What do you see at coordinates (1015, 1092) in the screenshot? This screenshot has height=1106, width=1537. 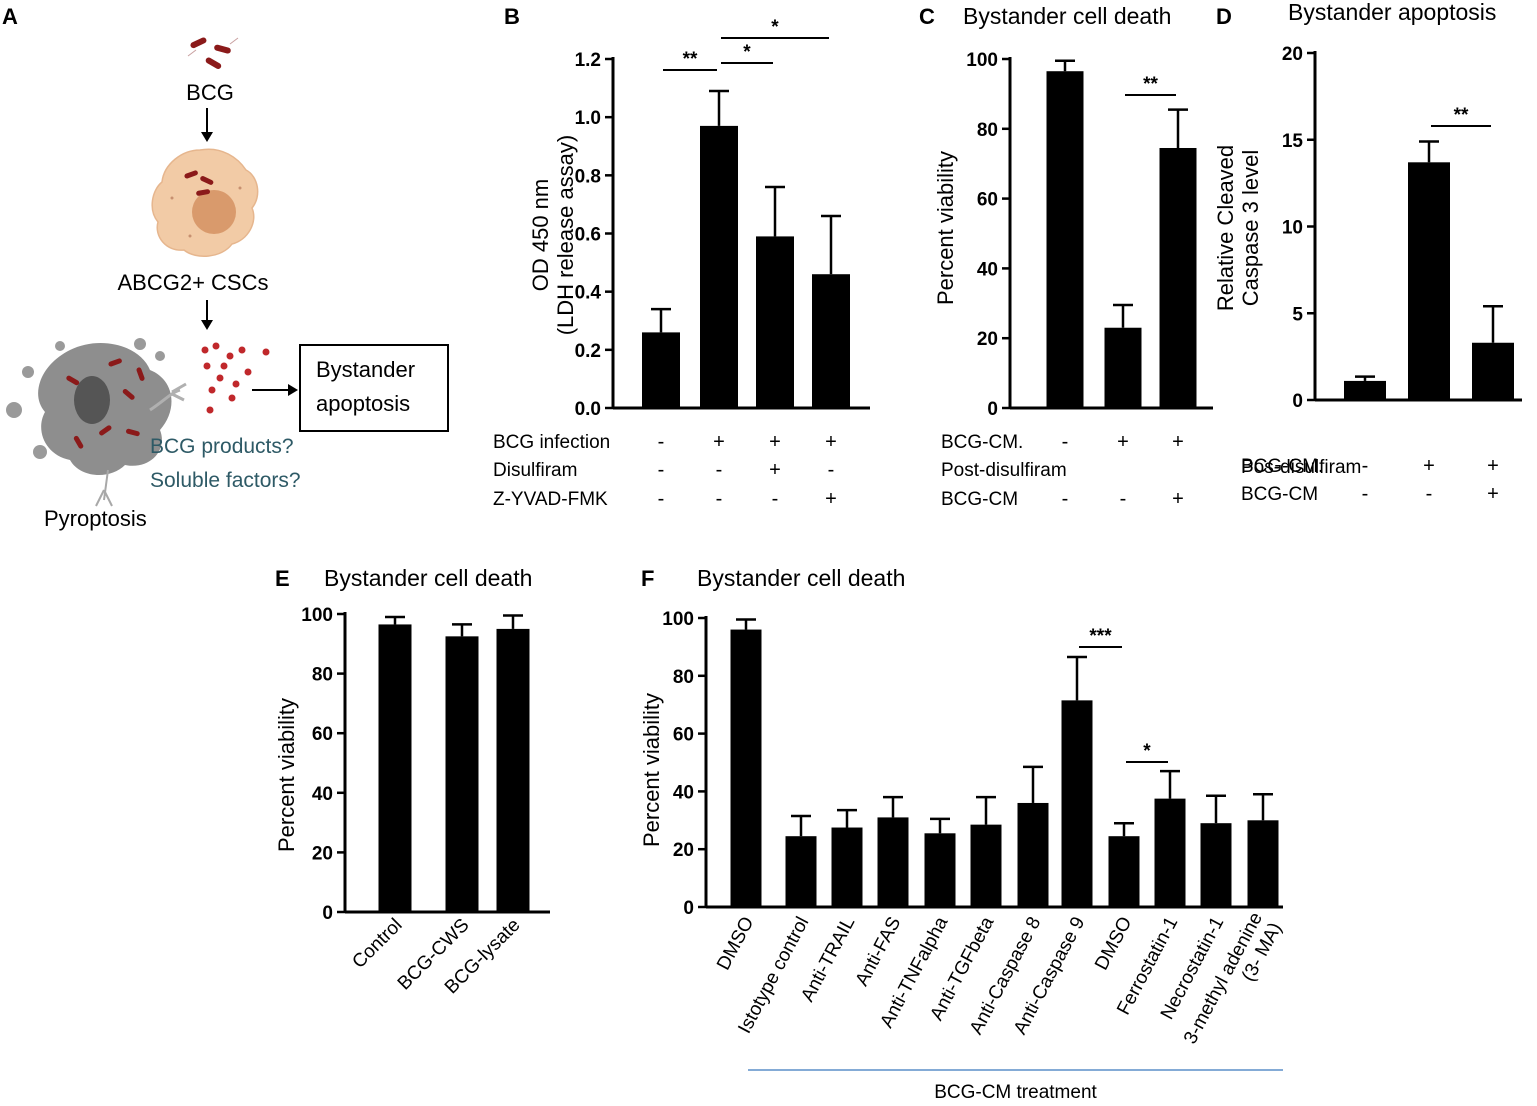 I see `panel-f-group-label: BCG-CM treatment` at bounding box center [1015, 1092].